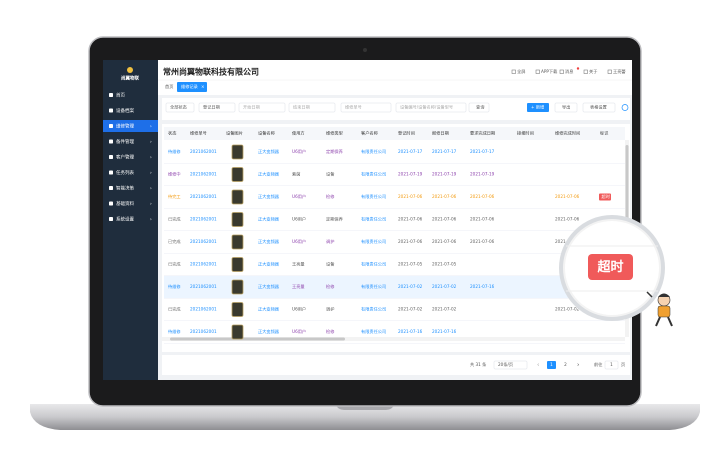 Image resolution: width=728 pixels, height=467 pixels. What do you see at coordinates (257, 339) in the screenshot?
I see `h-scroll-thumb` at bounding box center [257, 339].